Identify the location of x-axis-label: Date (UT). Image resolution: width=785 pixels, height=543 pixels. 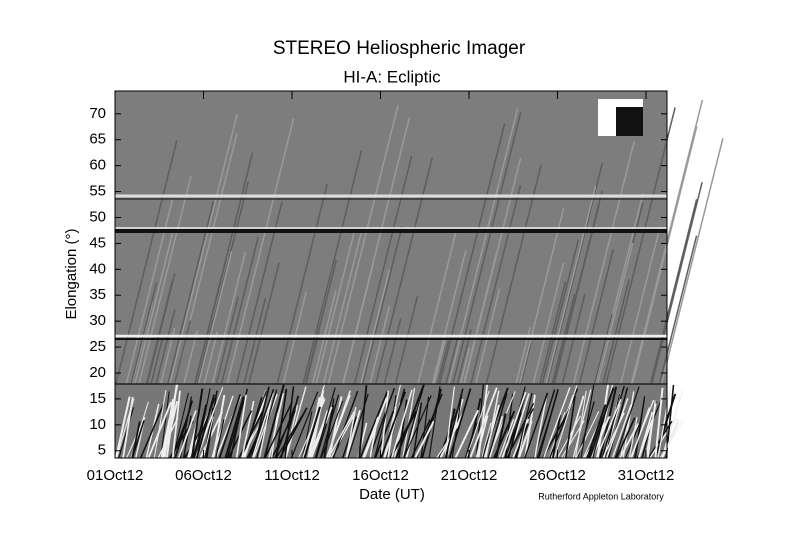
(392, 494).